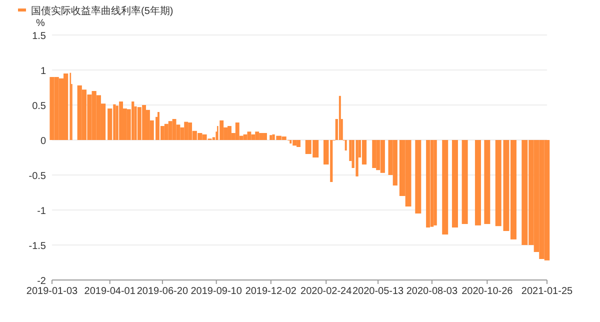 The height and width of the screenshot is (322, 600). I want to click on y-tick-label: -0.5, so click(37, 176).